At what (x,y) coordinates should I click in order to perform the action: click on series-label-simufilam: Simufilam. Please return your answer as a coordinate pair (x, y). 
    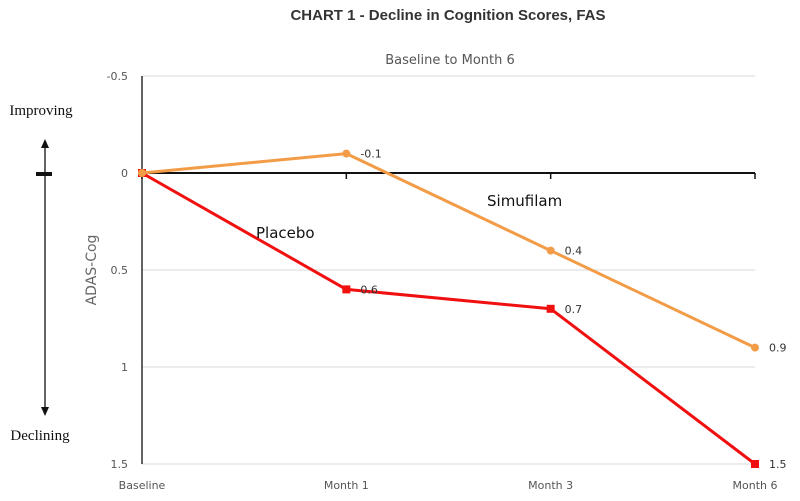
    Looking at the image, I should click on (524, 201).